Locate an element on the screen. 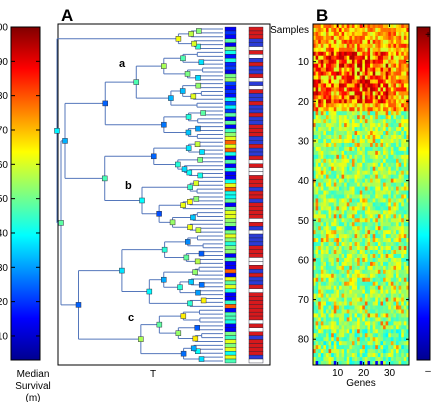 The width and height of the screenshot is (436, 402). leaf-survival-cell is located at coordinates (230, 146).